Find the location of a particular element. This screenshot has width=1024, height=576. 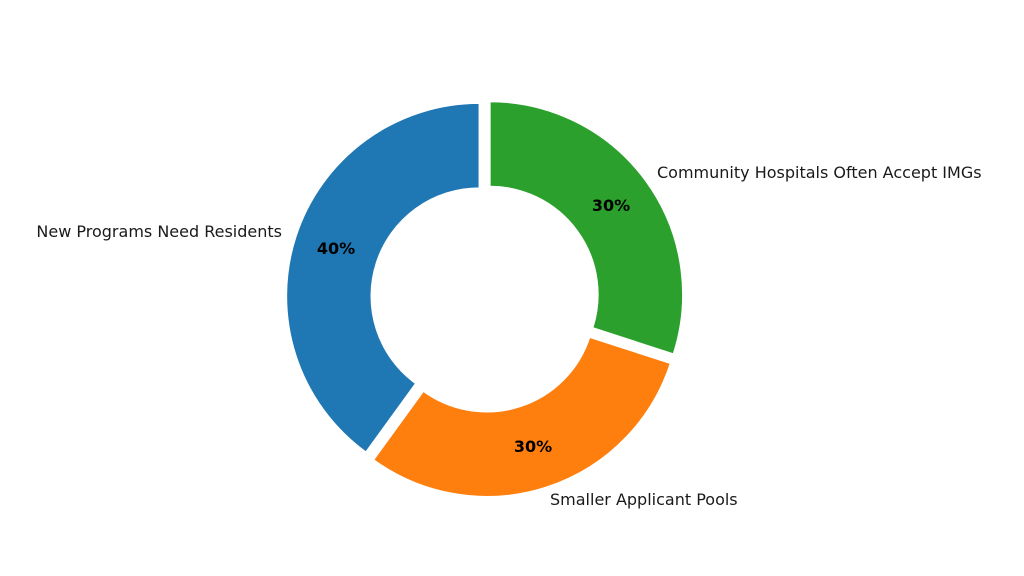

pct-label-new-programs: 40% is located at coordinates (336, 248).